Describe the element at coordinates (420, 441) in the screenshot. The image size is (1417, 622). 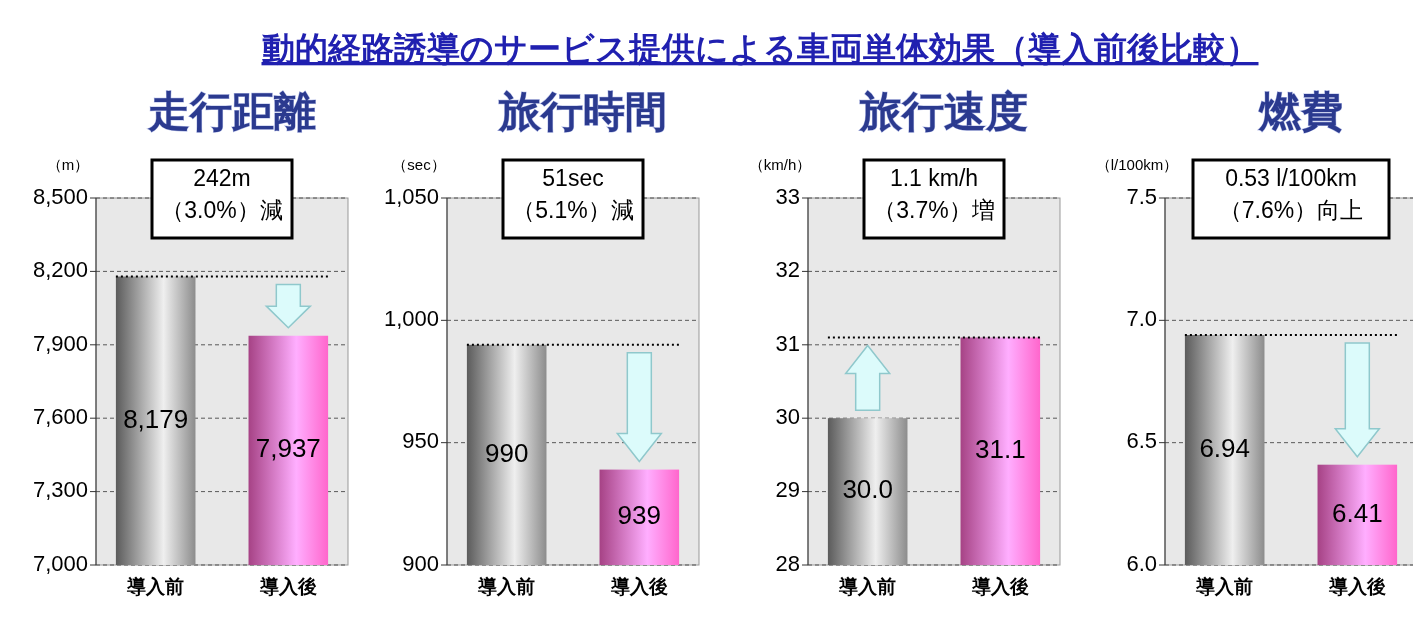
I see `y-tick-label: 950` at that location.